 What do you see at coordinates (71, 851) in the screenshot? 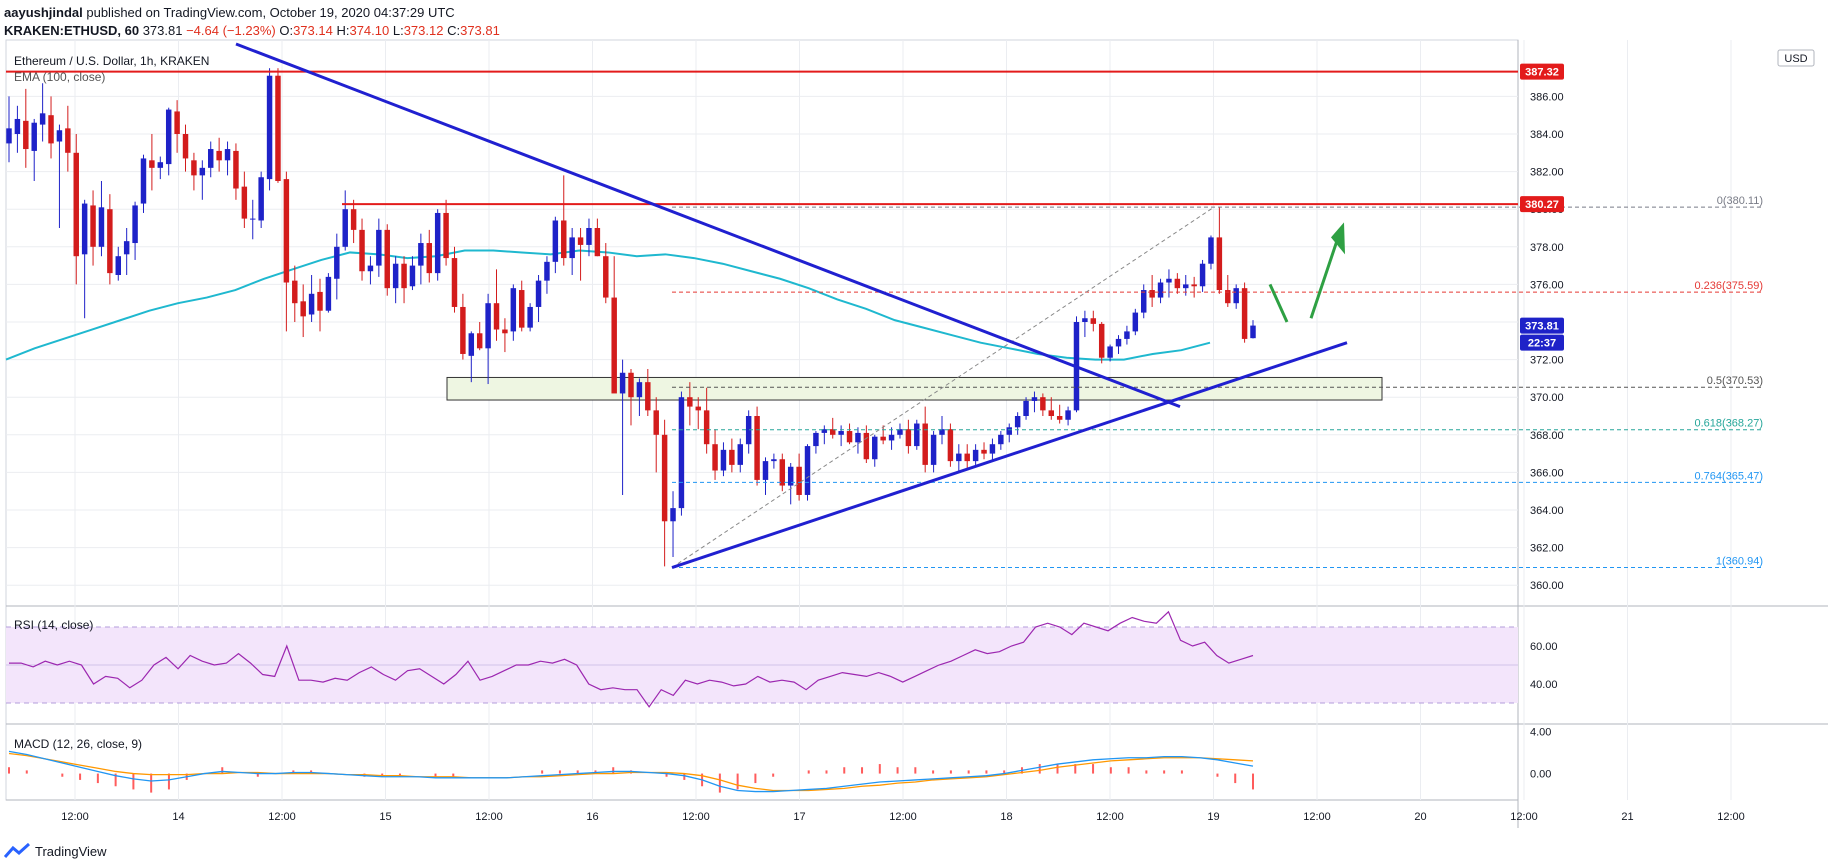
I see `footer-brand: TradingView` at bounding box center [71, 851].